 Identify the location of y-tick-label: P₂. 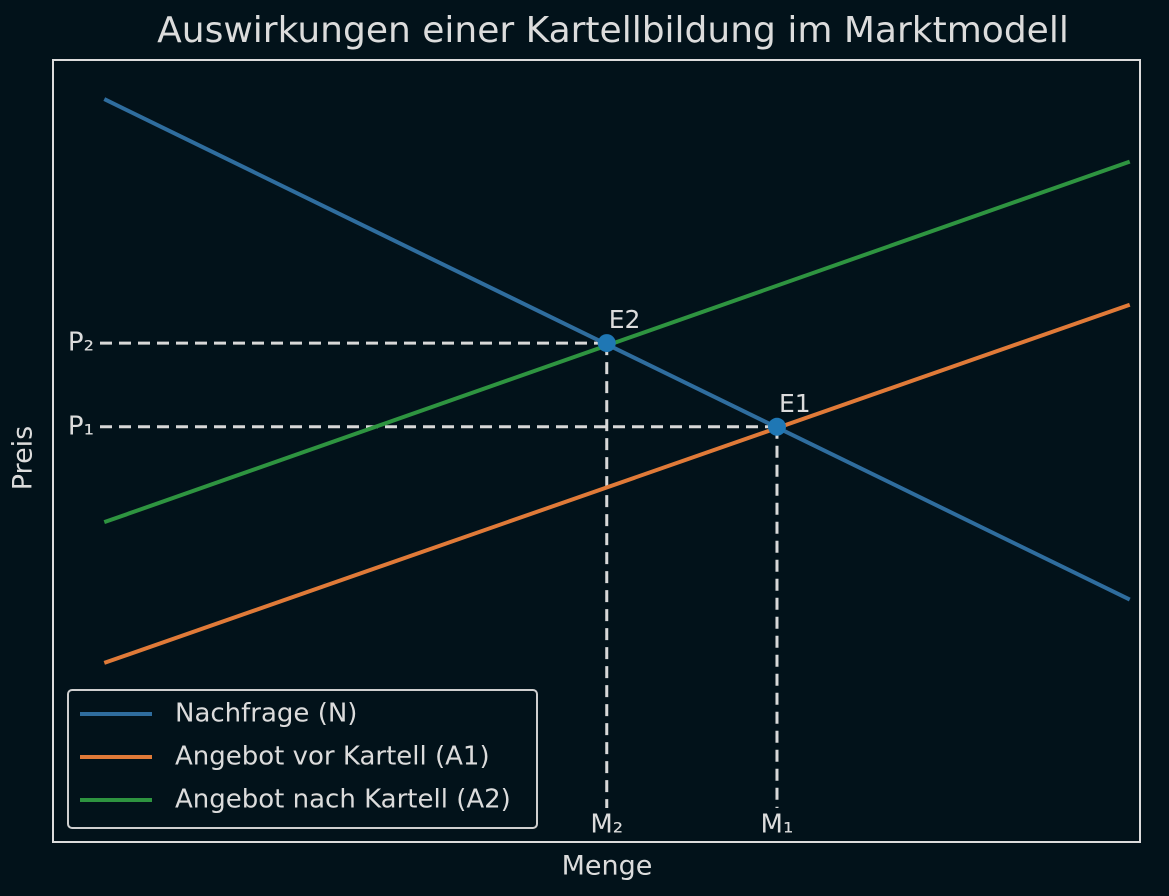
(81, 343).